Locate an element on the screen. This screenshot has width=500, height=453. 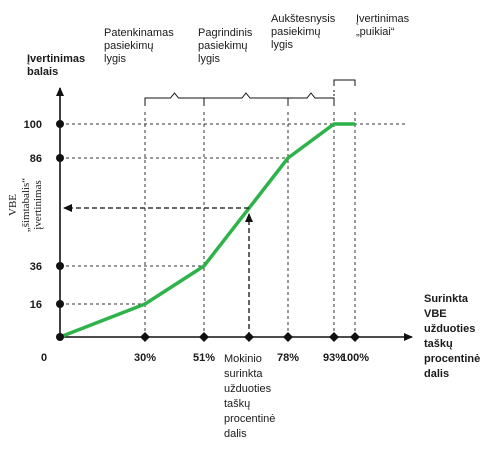
level-label-line: Patenkinamas is located at coordinates (139, 33).